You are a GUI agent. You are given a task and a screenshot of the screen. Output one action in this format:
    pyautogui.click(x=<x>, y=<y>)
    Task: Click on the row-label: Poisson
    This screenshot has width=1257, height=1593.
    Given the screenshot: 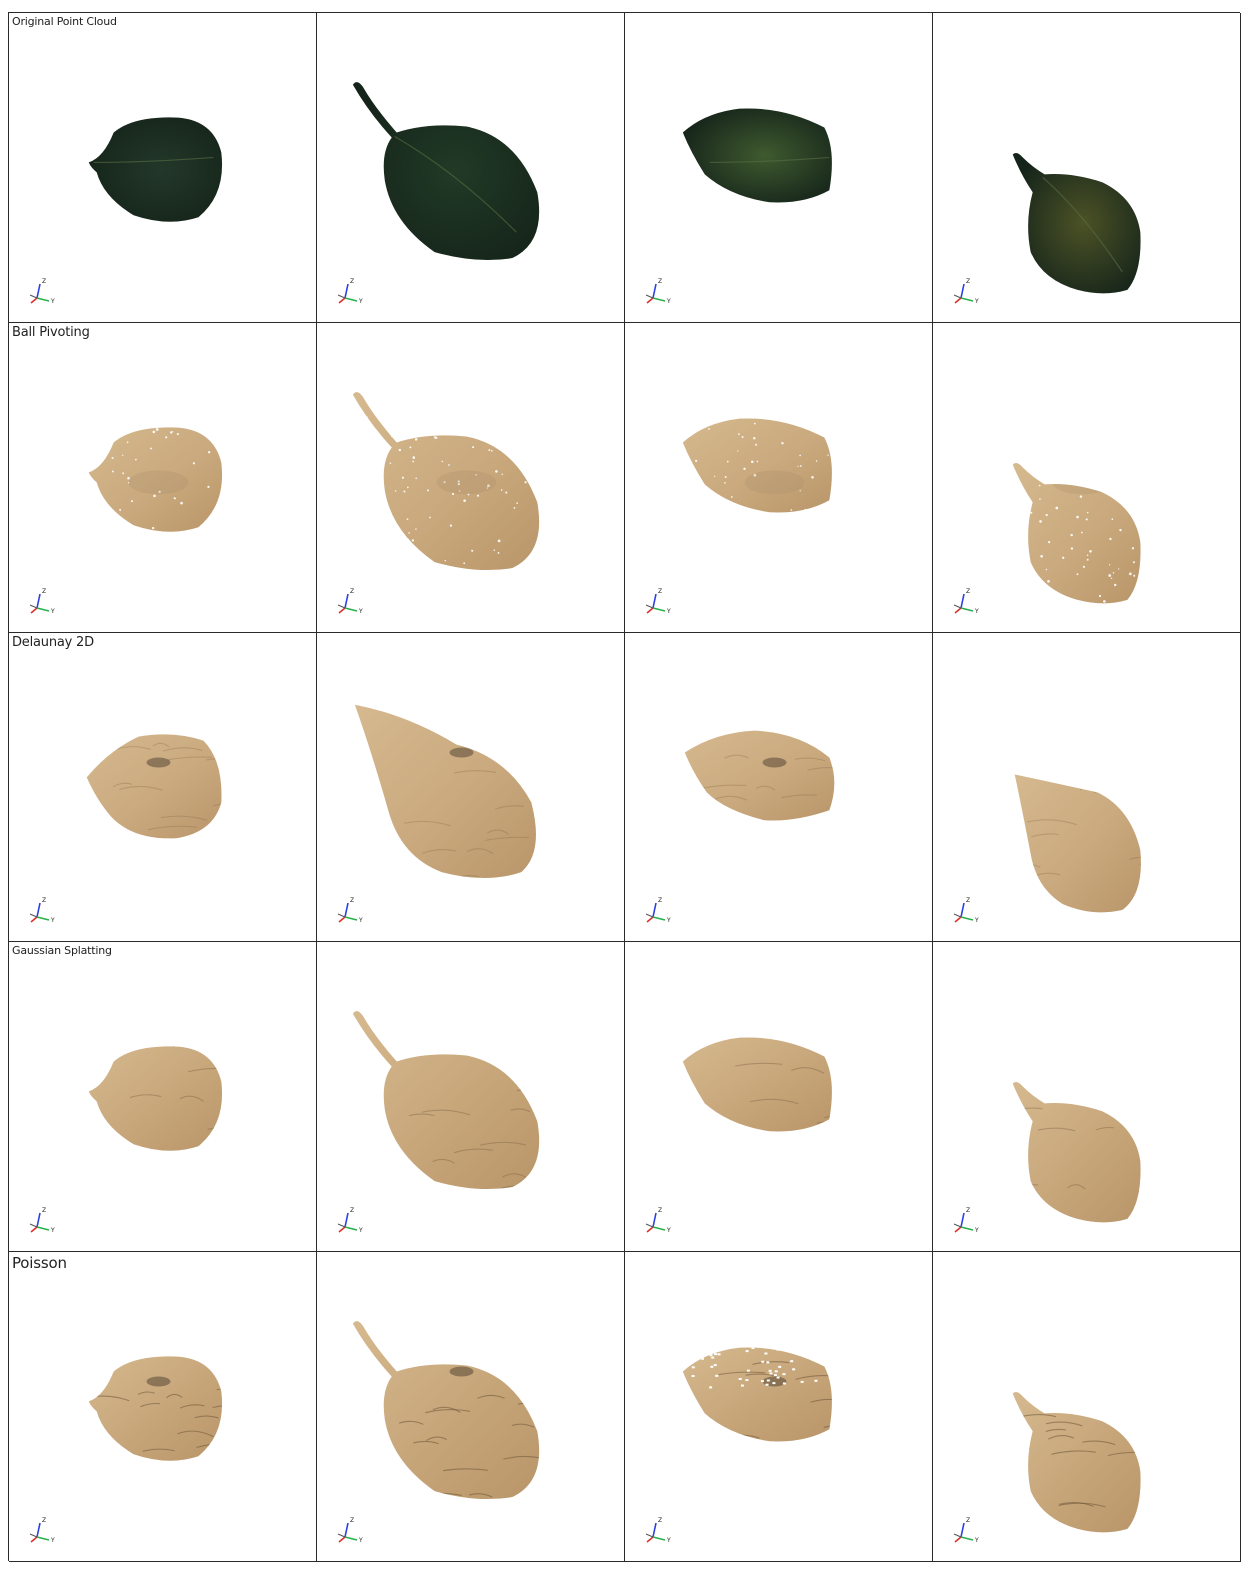 What is the action you would take?
    pyautogui.click(x=39, y=1263)
    